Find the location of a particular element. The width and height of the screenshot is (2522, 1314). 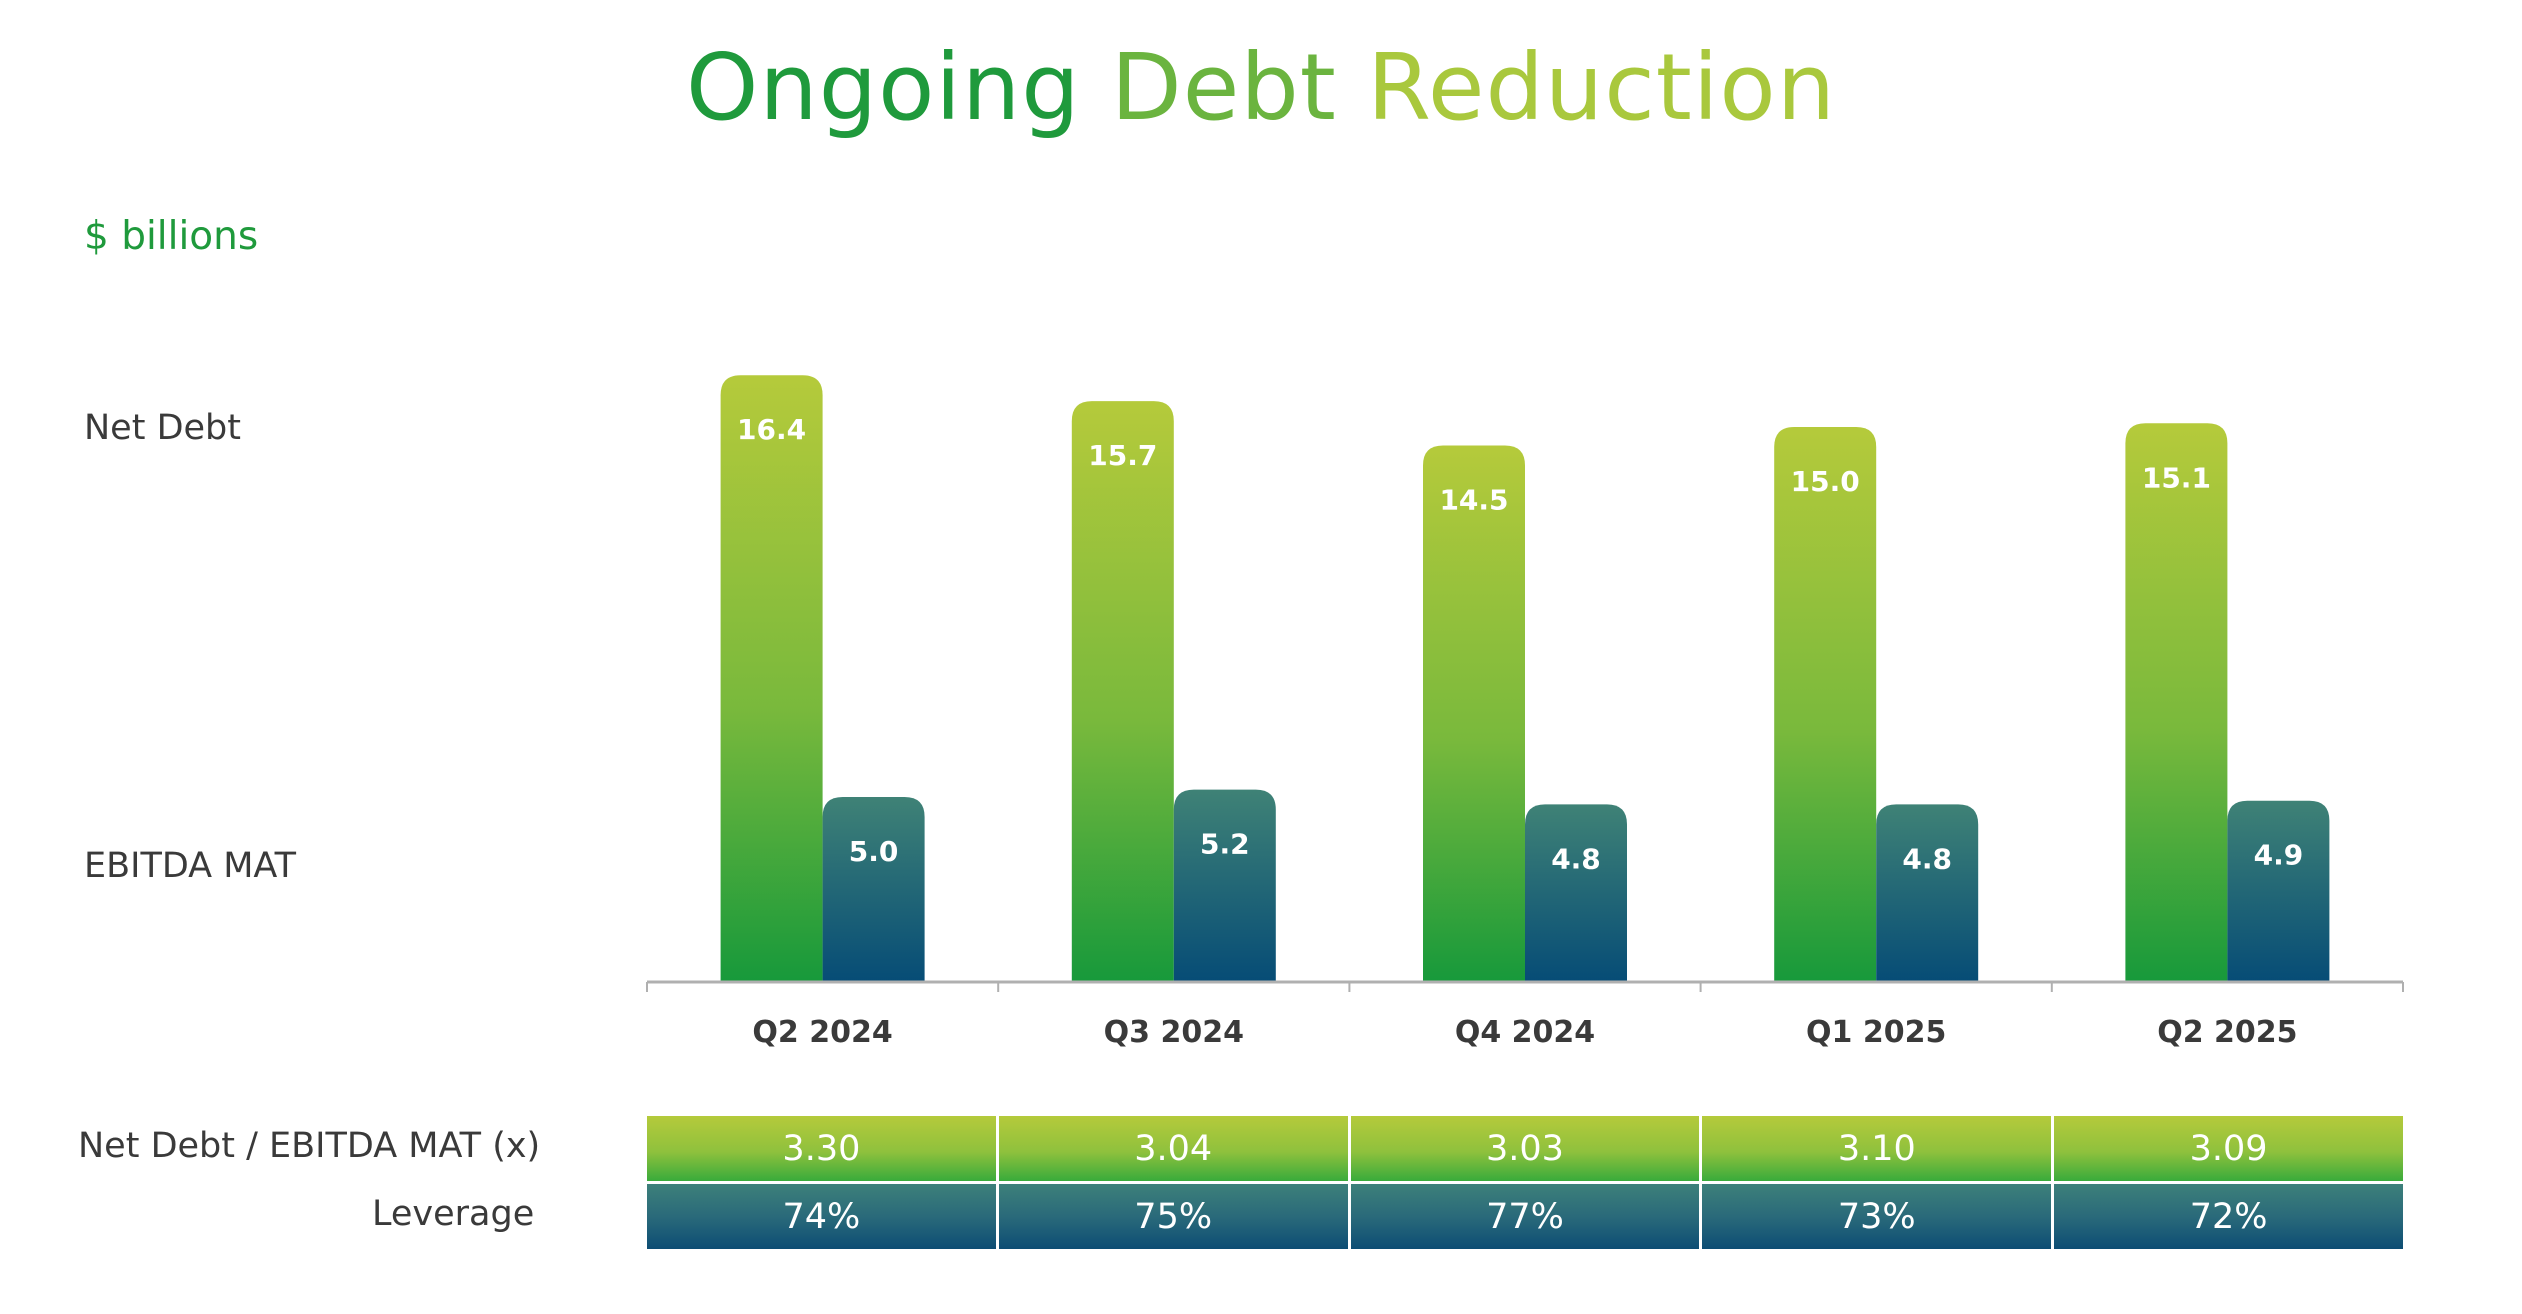

ebitda-value-label: 5.0 is located at coordinates (874, 851).